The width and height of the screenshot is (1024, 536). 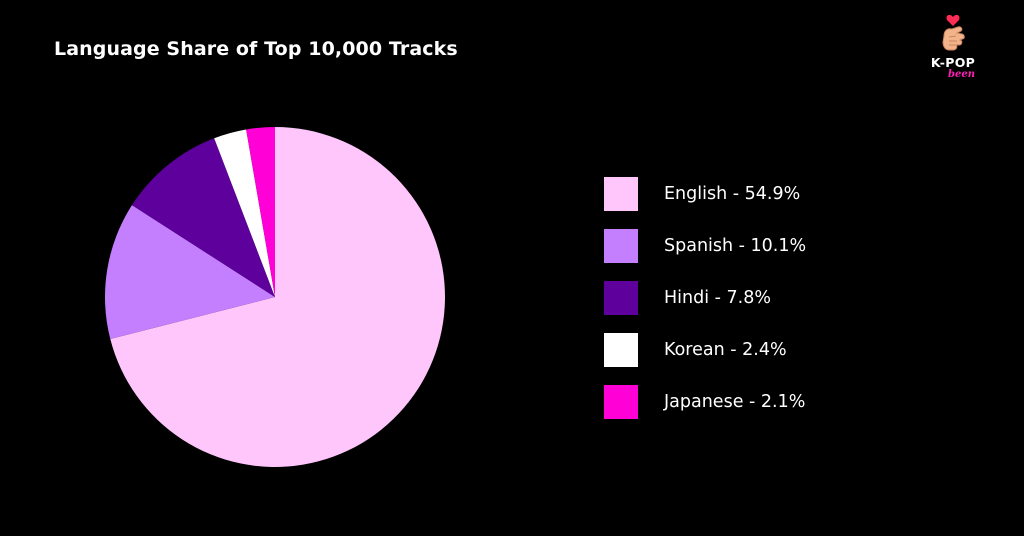 I want to click on kpop-been-logo: K-POP been, so click(x=953, y=48).